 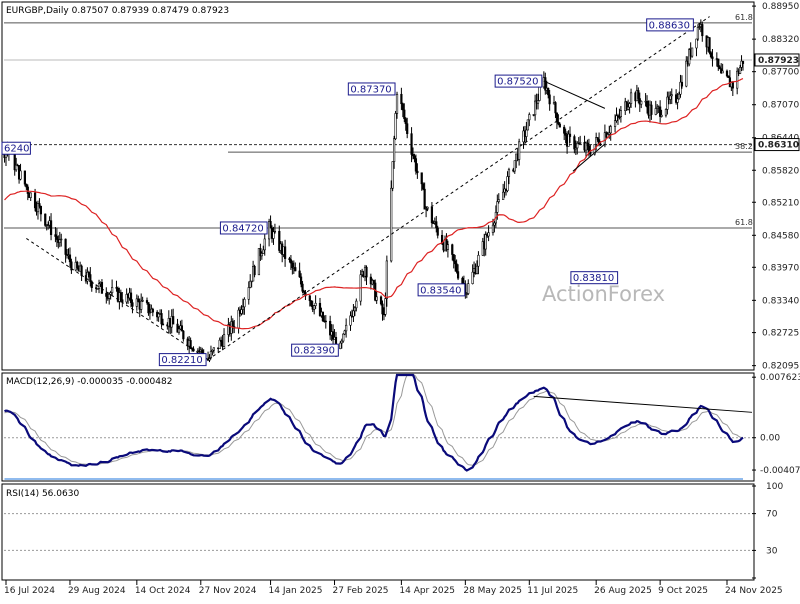 I want to click on x-tick-label: 14 Apr 2025, so click(x=427, y=591).